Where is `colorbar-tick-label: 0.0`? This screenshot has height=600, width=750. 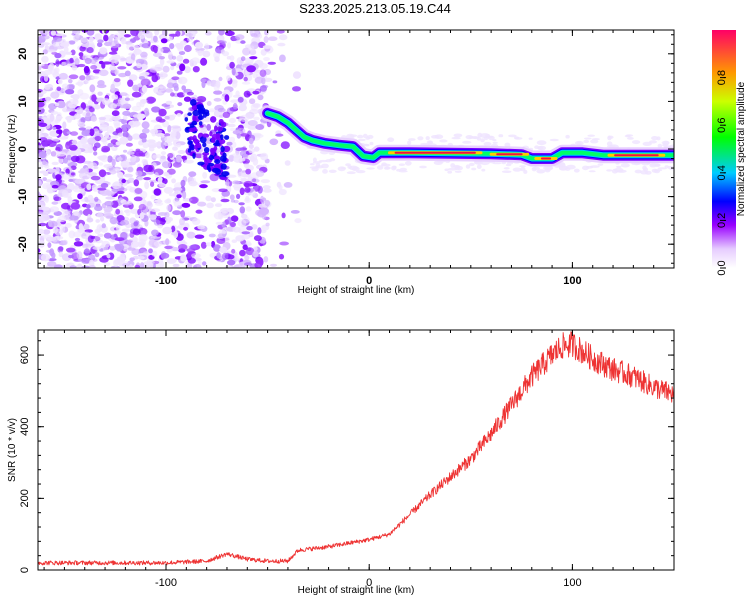
colorbar-tick-label: 0.0 is located at coordinates (722, 267).